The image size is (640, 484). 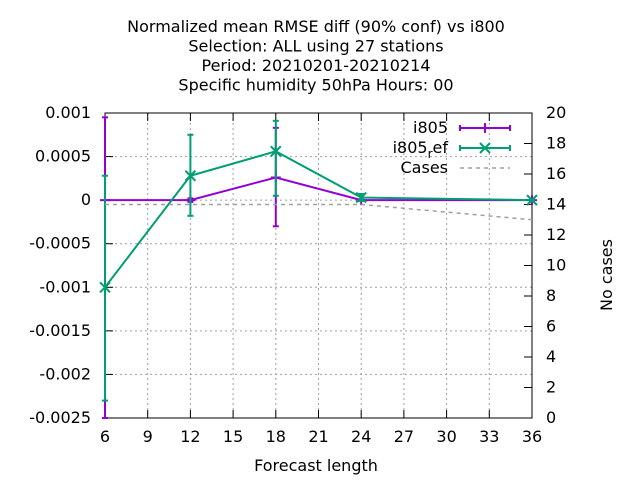 I want to click on y-tick-label: -0.001, so click(x=65, y=286).